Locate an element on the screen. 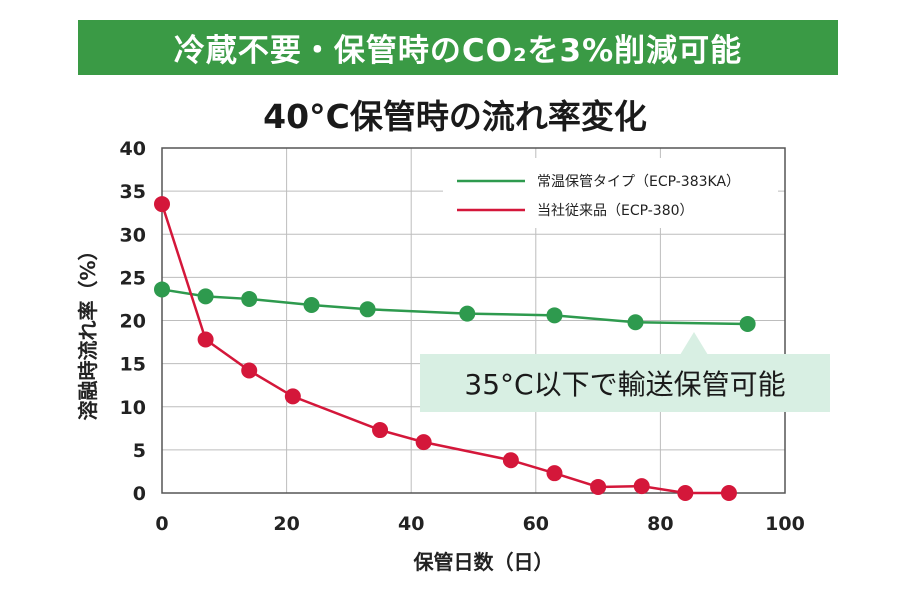 The width and height of the screenshot is (910, 598). y-tick-label: 10 is located at coordinates (133, 408).